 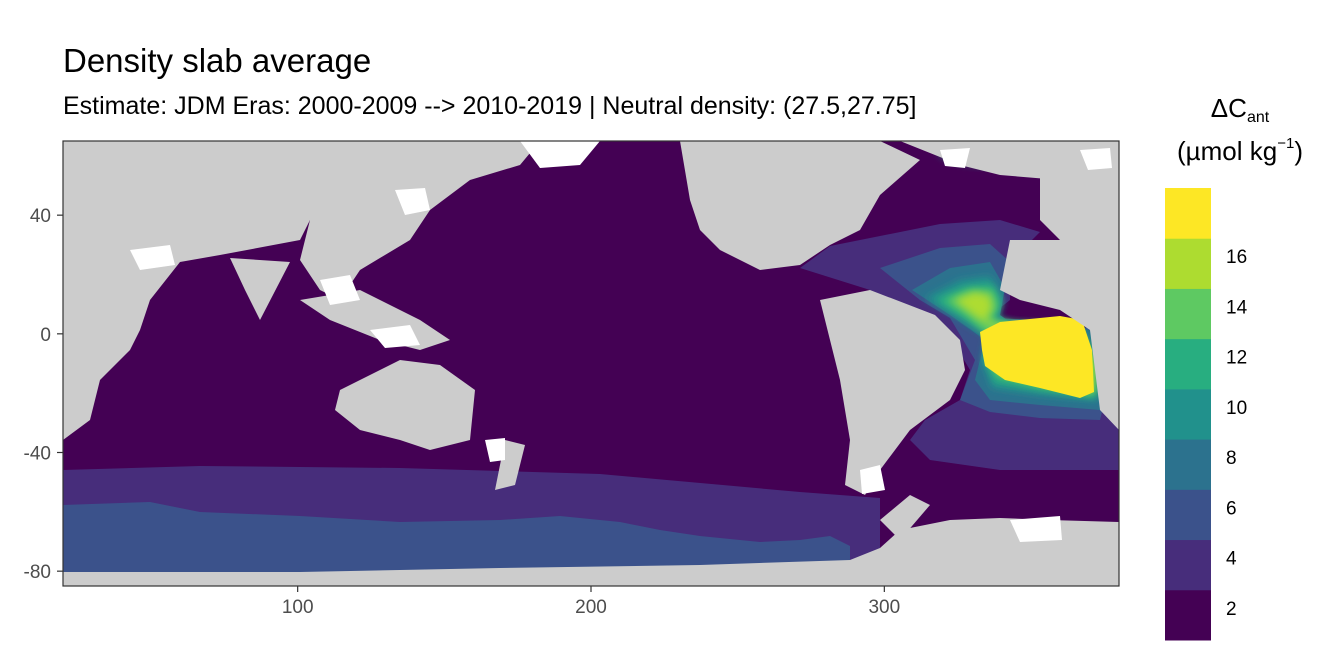 I want to click on y-tick-label: -40, so click(x=37, y=454).